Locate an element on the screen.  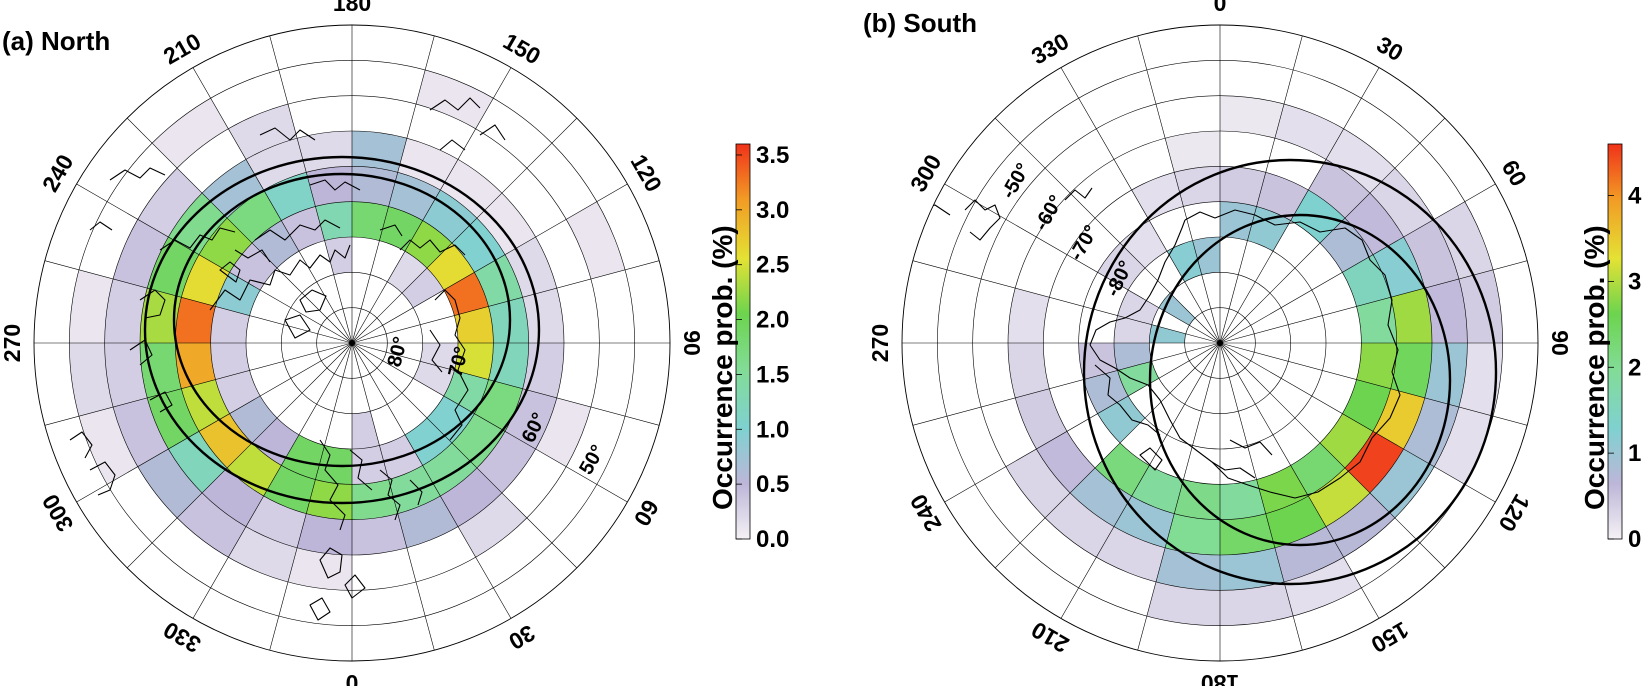
south-lat-label-50: -50° is located at coordinates (1016, 181).